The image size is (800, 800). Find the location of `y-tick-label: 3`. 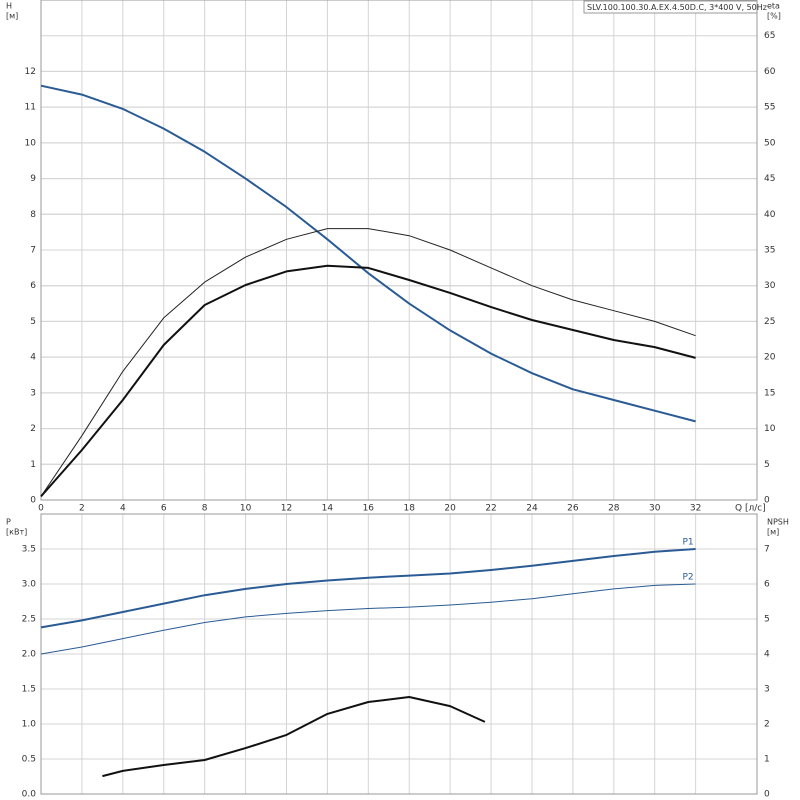

y-tick-label: 3 is located at coordinates (33, 393).